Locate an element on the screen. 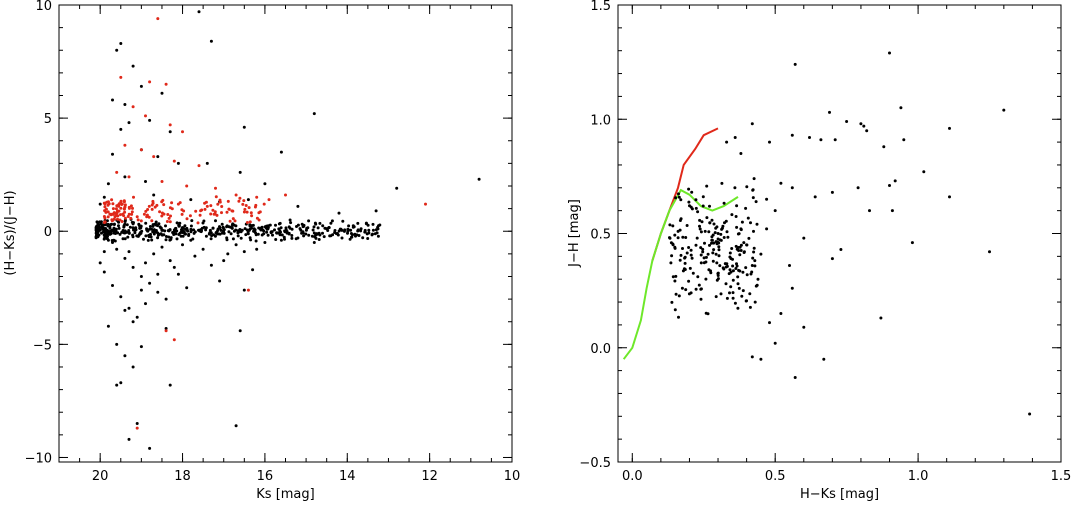  y-tick-label: −5 is located at coordinates (42, 345).